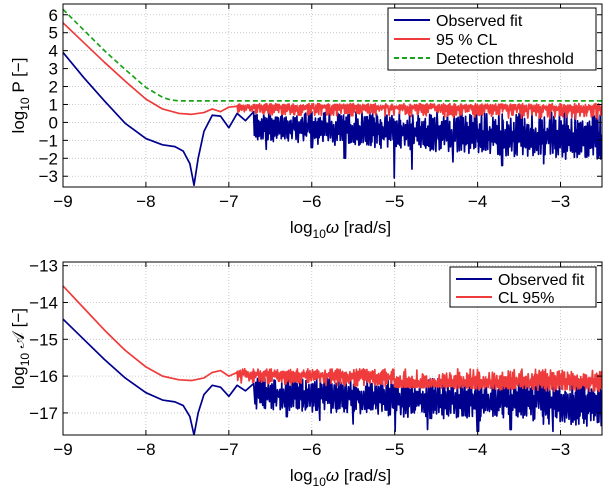  Describe the element at coordinates (526, 298) in the screenshot. I see `legend-label: CL 95%` at that location.